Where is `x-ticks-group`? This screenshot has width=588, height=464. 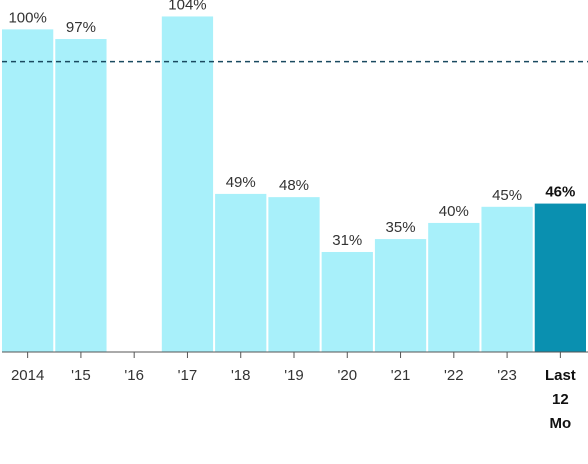 x-ticks-group is located at coordinates (294, 355).